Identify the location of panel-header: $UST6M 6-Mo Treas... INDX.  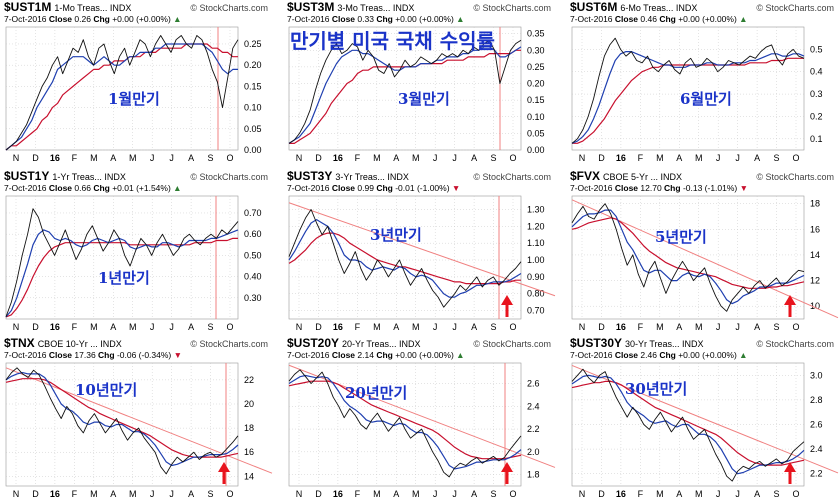
(633, 7).